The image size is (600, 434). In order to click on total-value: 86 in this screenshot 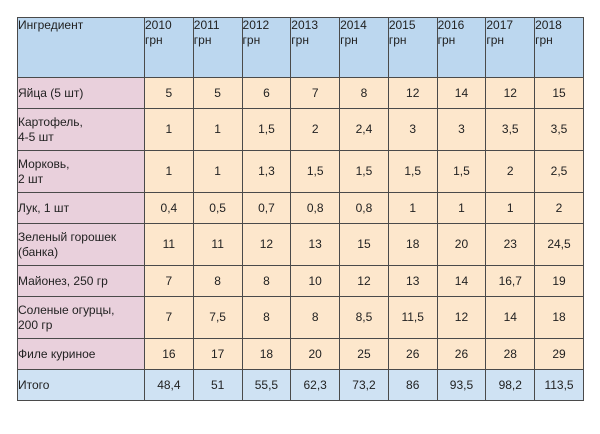, I will do `click(412, 385)`.